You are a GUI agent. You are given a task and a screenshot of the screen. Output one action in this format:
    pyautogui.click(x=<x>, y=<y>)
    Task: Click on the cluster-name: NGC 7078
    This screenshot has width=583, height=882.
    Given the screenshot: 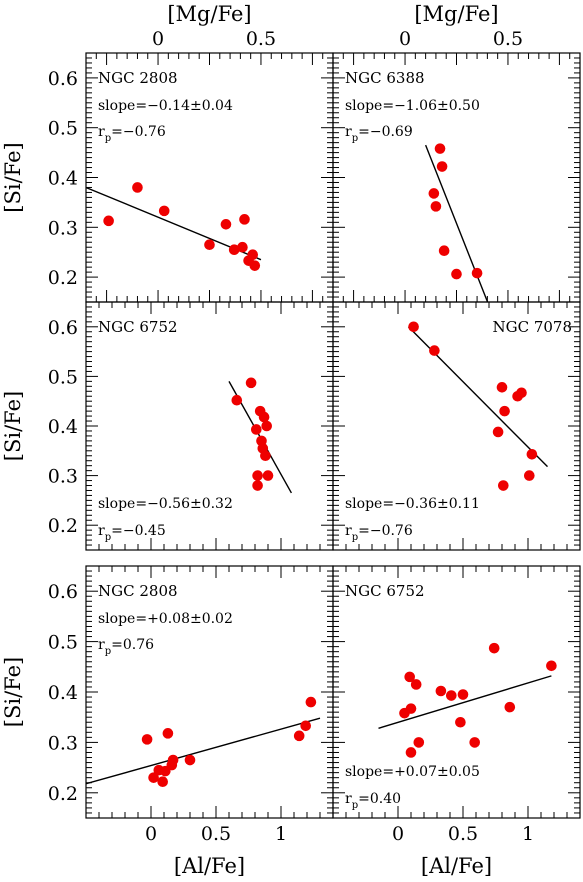 What is the action you would take?
    pyautogui.click(x=532, y=327)
    